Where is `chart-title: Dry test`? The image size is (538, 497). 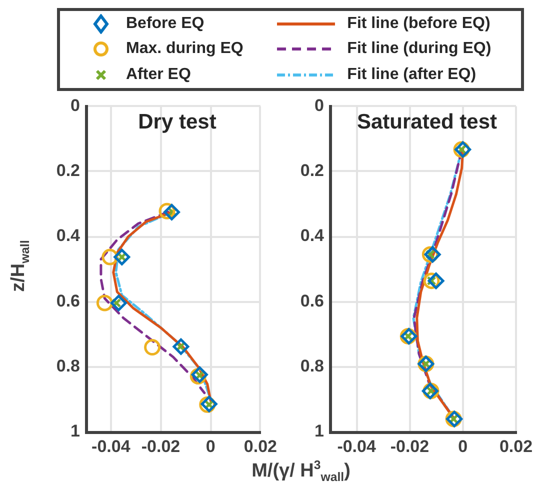 chart-title: Dry test is located at coordinates (177, 122).